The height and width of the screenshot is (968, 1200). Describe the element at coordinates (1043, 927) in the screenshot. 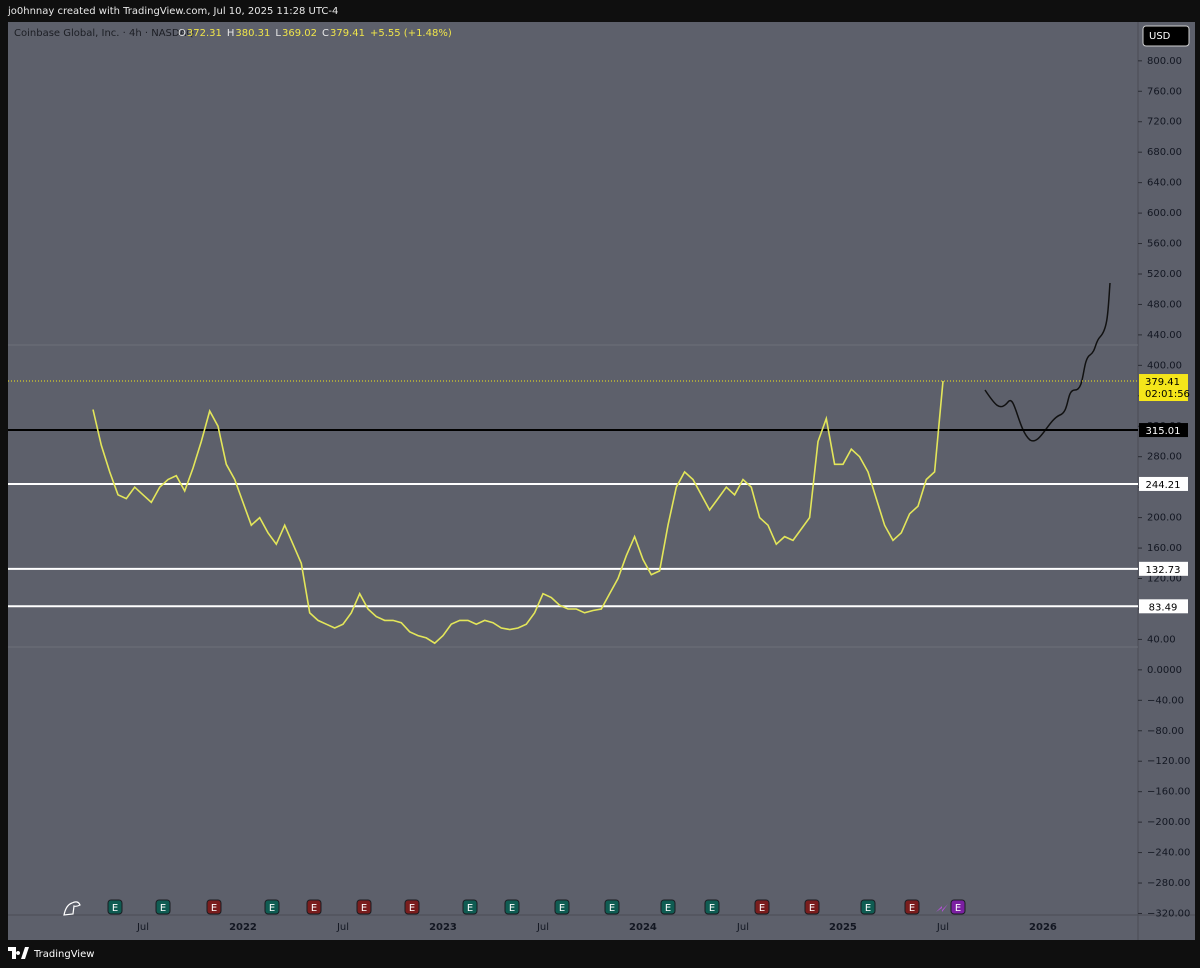

I see `x-tick-label: 2026` at that location.